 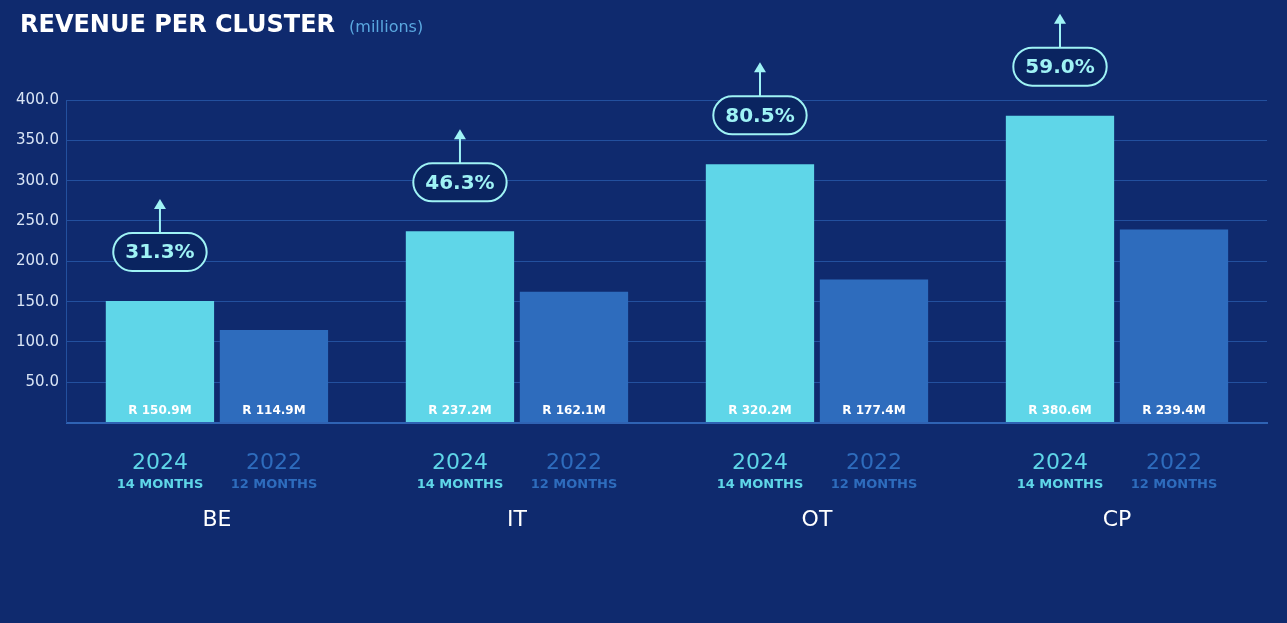 What do you see at coordinates (160, 469) in the screenshot?
I see `series-label: 2024 14 MONTHS` at bounding box center [160, 469].